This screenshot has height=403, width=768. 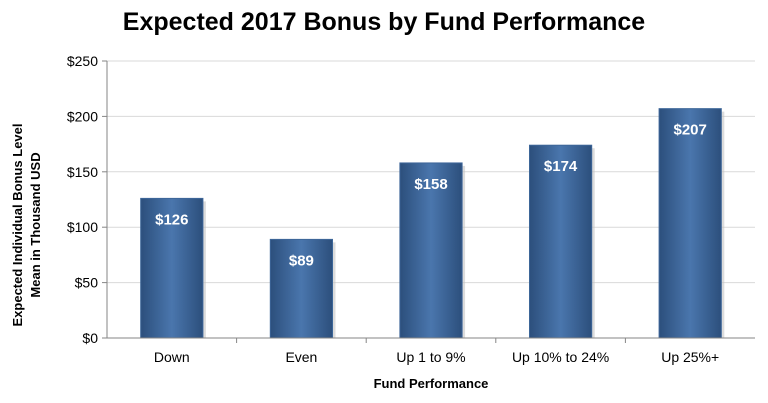 I want to click on y-tick-label: $0, so click(x=90, y=338).